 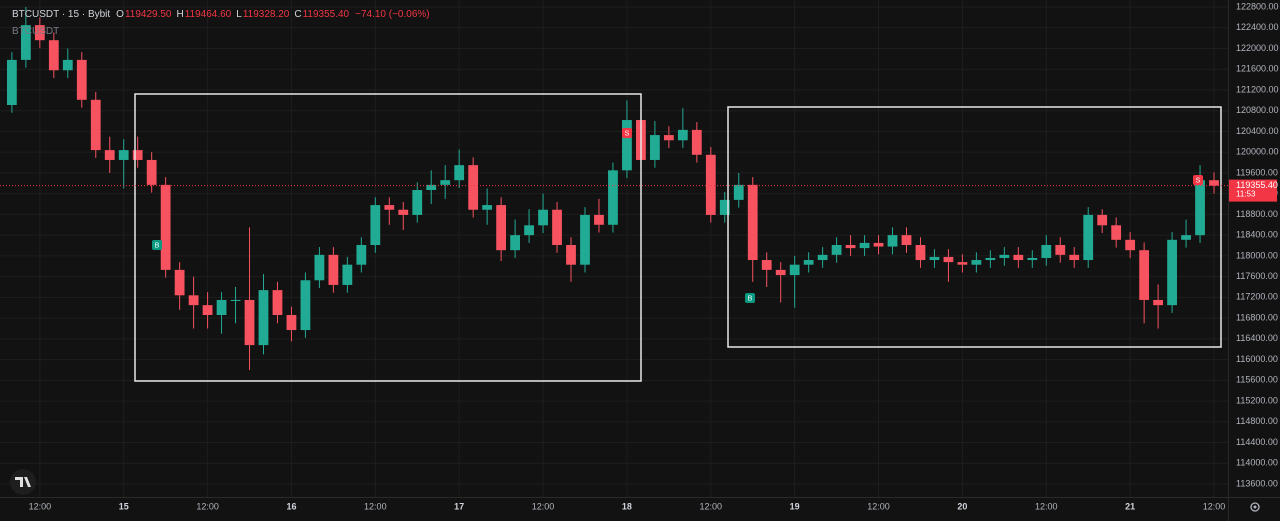 I want to click on y-tick-label: 116000.00, so click(x=1257, y=359).